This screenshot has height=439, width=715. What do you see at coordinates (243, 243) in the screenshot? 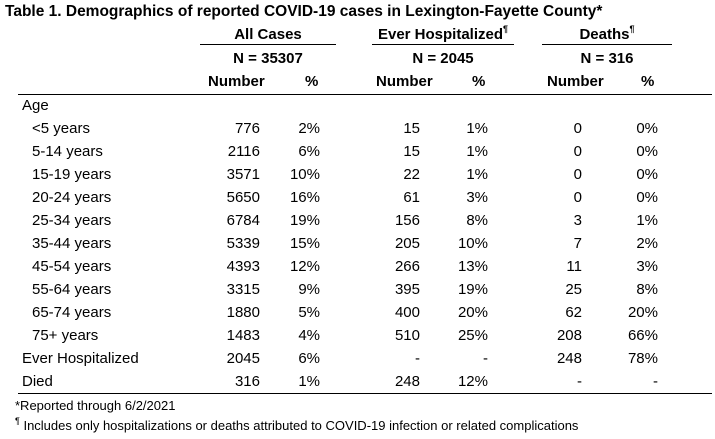
I see `cell-all-cases-number: 5339` at bounding box center [243, 243].